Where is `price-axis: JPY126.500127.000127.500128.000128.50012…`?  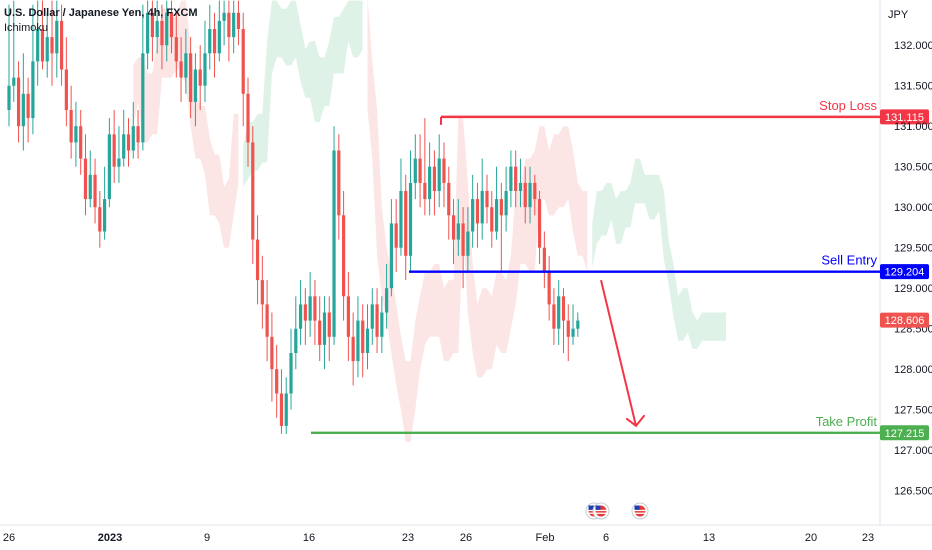 price-axis: JPY126.500127.000127.500128.000128.50012… is located at coordinates (910, 253).